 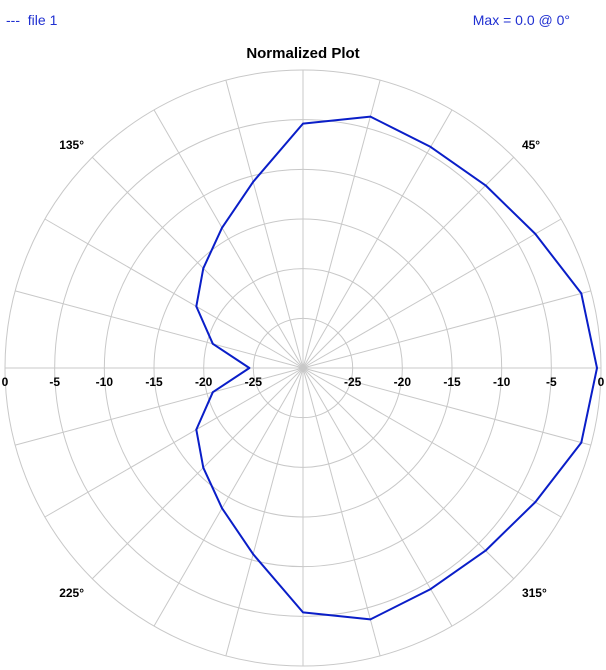 What do you see at coordinates (13, 20) in the screenshot?
I see `legend-marker: ---` at bounding box center [13, 20].